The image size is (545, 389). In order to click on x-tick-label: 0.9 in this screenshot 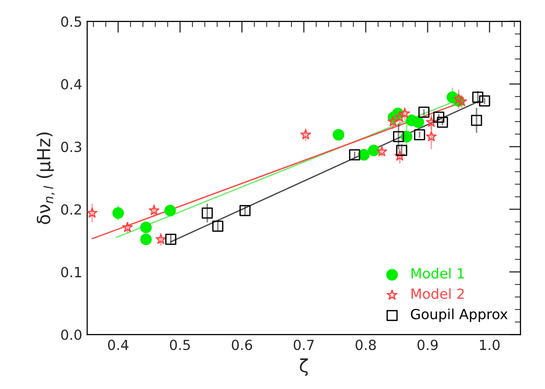, I will do `click(428, 345)`.